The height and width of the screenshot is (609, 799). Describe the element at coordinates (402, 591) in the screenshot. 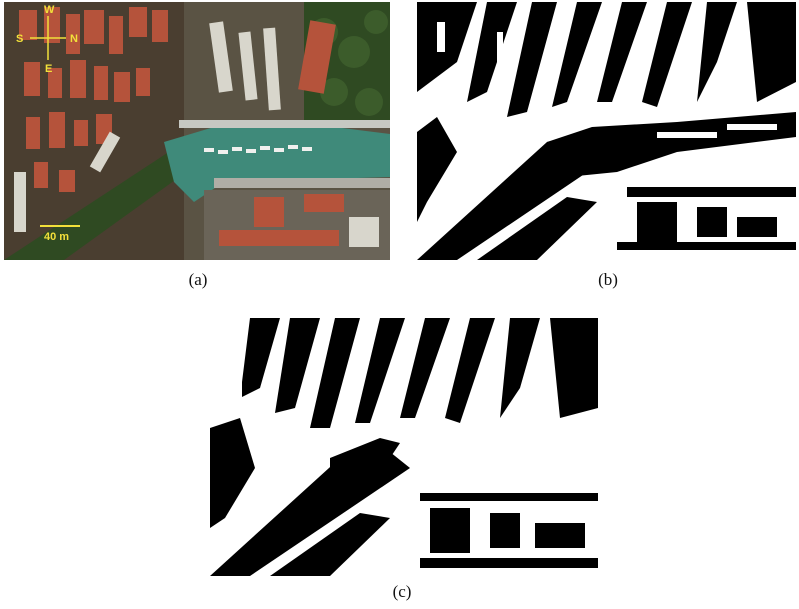

I see `caption-c: (c)` at that location.